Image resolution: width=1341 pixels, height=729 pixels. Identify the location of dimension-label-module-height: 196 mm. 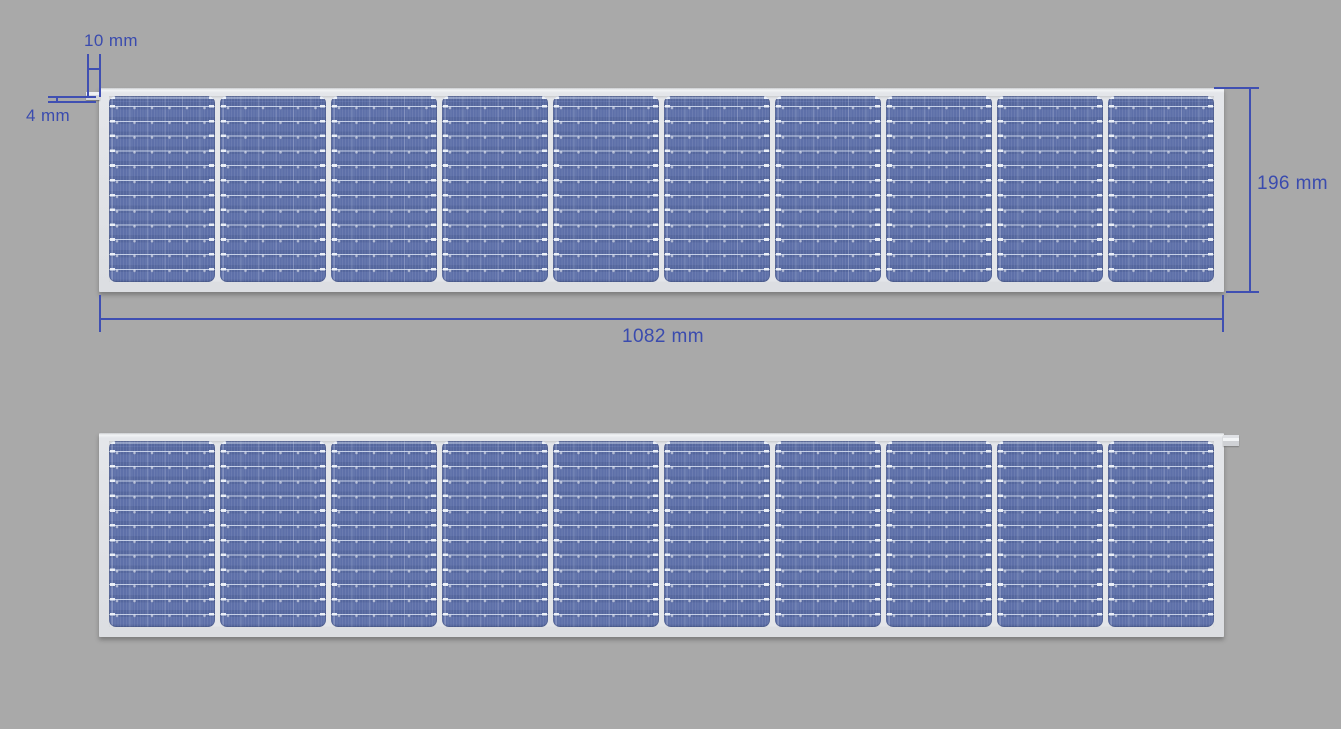
(1293, 183).